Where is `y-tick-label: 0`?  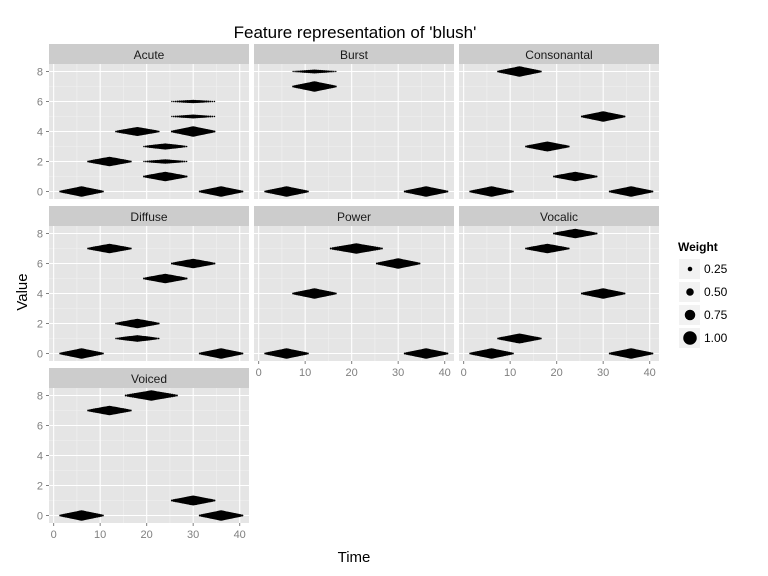 y-tick-label: 0 is located at coordinates (40, 193).